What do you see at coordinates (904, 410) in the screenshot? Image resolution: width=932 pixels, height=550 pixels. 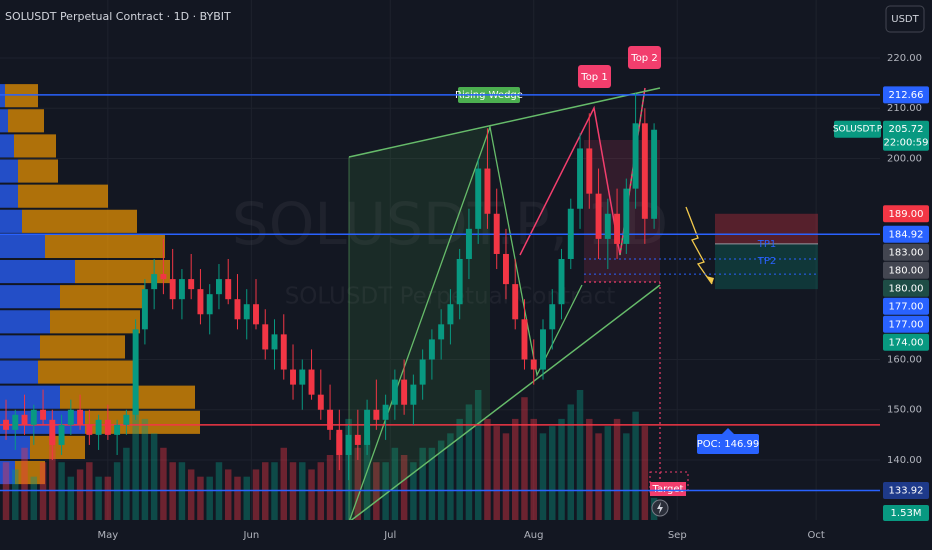 I see `y-tick-label: 150.00` at bounding box center [904, 410].